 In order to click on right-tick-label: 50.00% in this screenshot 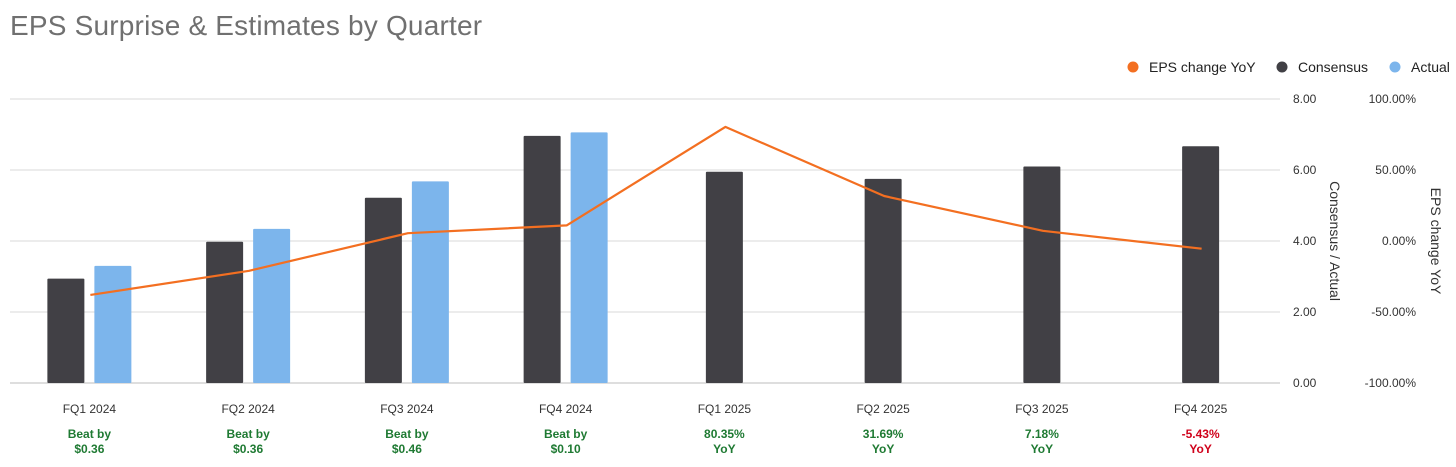, I will do `click(1395, 170)`.